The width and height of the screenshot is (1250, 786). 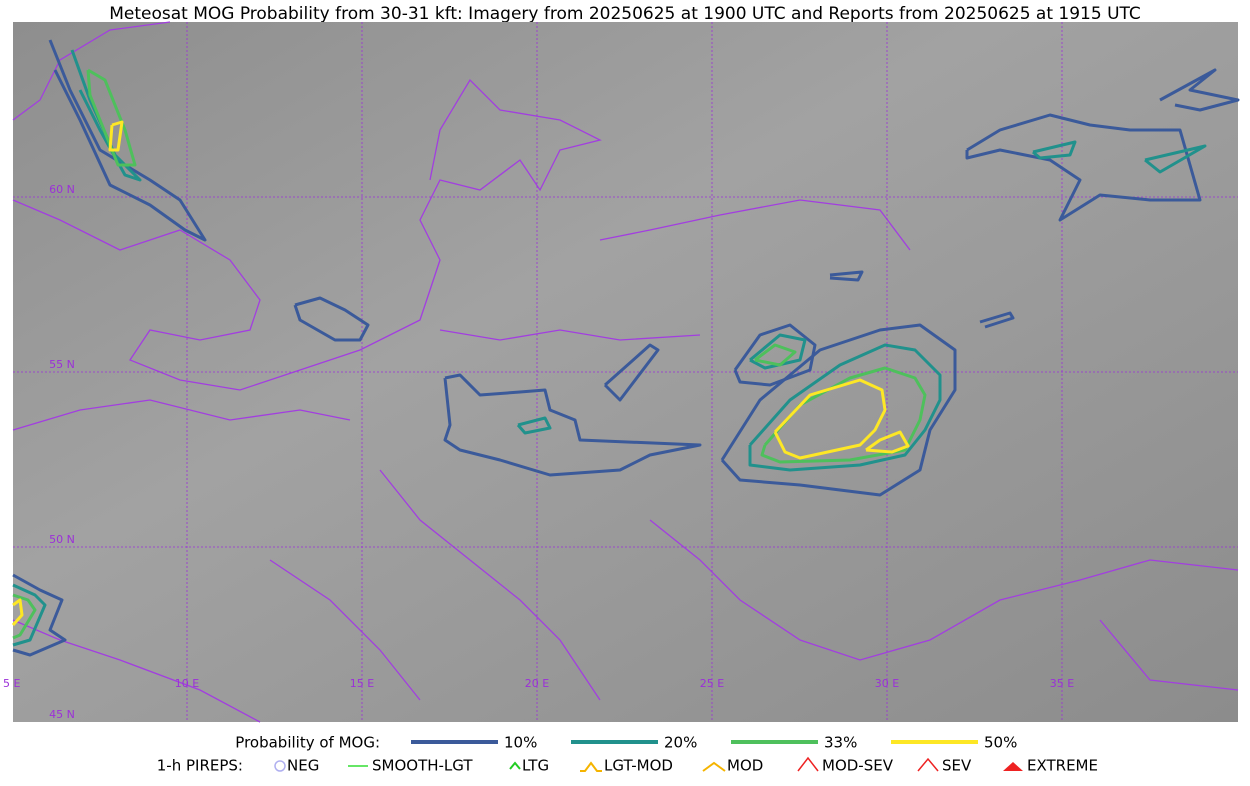 I want to click on lat-label: 60 N, so click(x=62, y=189).